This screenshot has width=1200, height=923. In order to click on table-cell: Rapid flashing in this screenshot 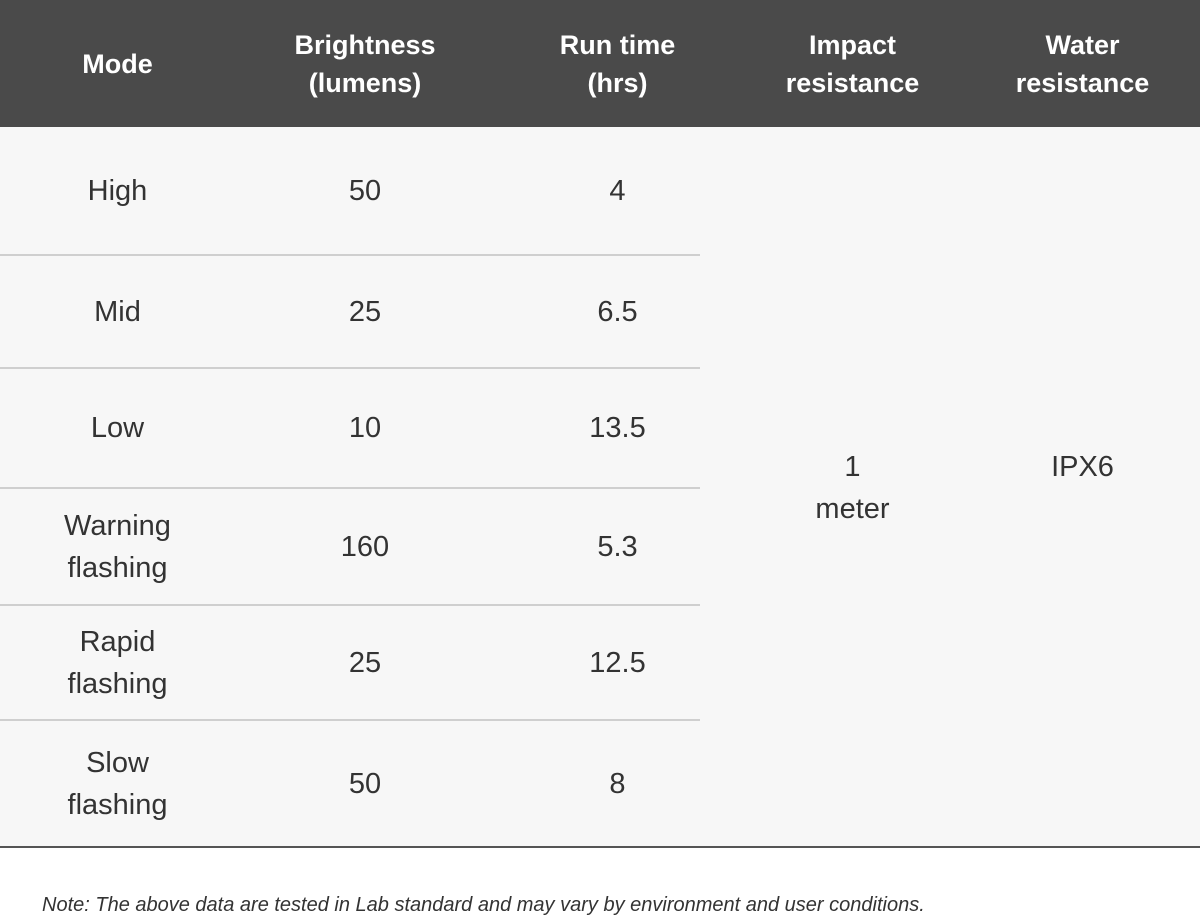, I will do `click(117, 662)`.